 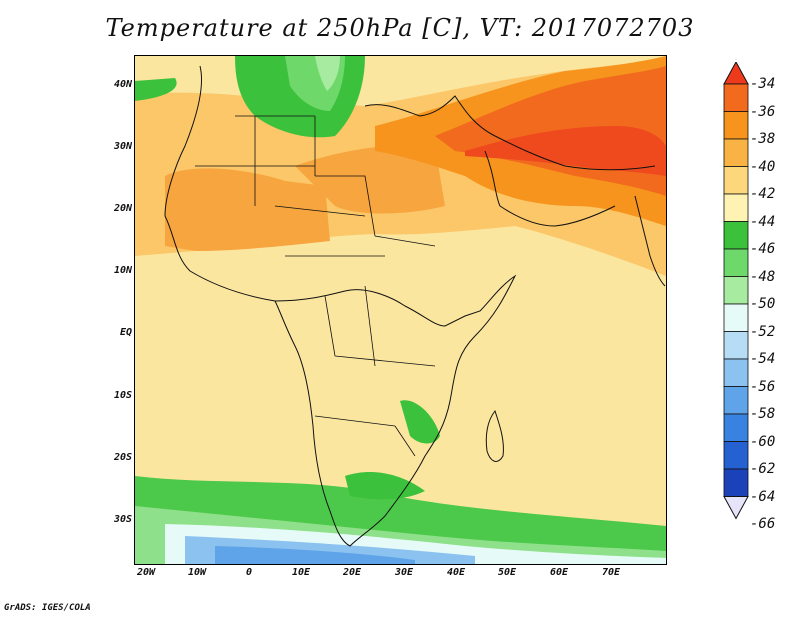 What do you see at coordinates (763, 441) in the screenshot?
I see `colorbar-label: -60` at bounding box center [763, 441].